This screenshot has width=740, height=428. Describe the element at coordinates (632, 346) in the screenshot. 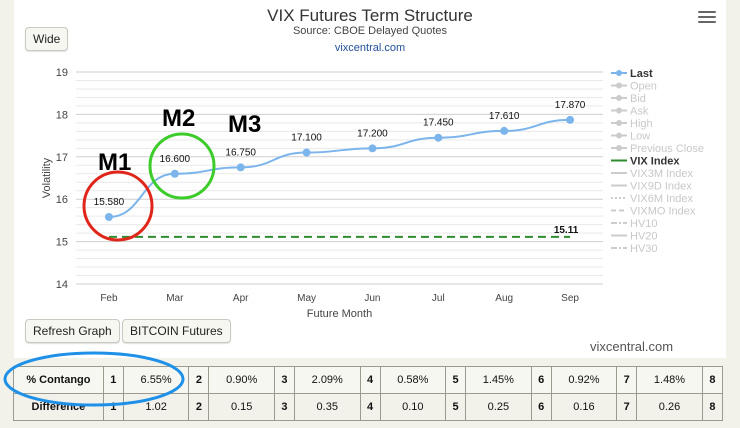

I see `footer-site-label: vixcentral.com` at that location.